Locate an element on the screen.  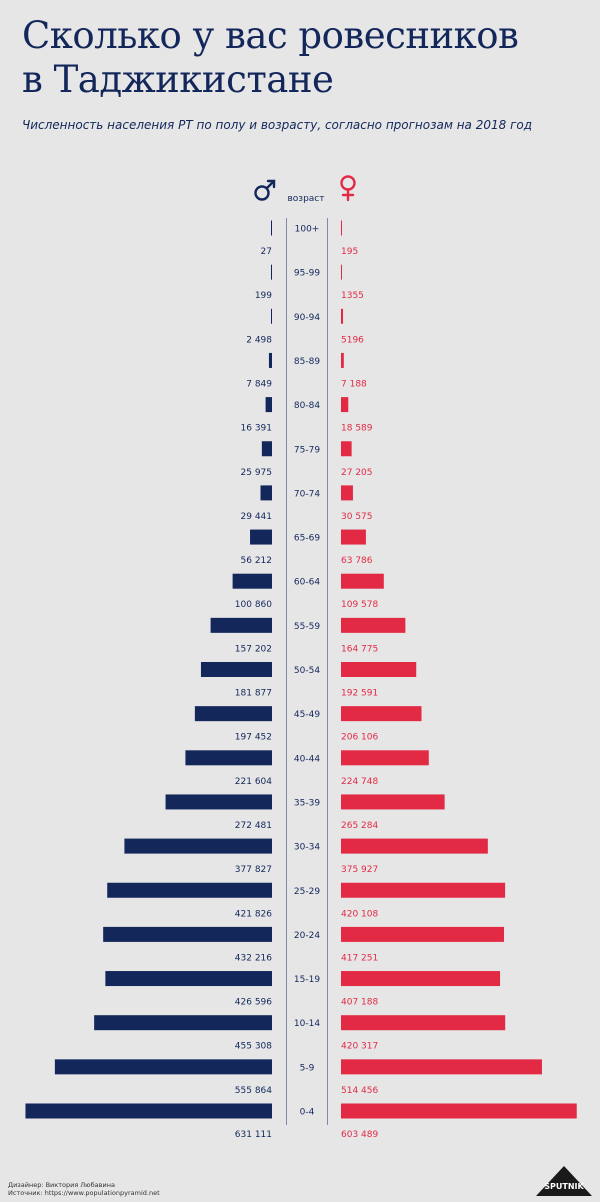
value-label-female-85-89: 7 188 is located at coordinates (354, 384).